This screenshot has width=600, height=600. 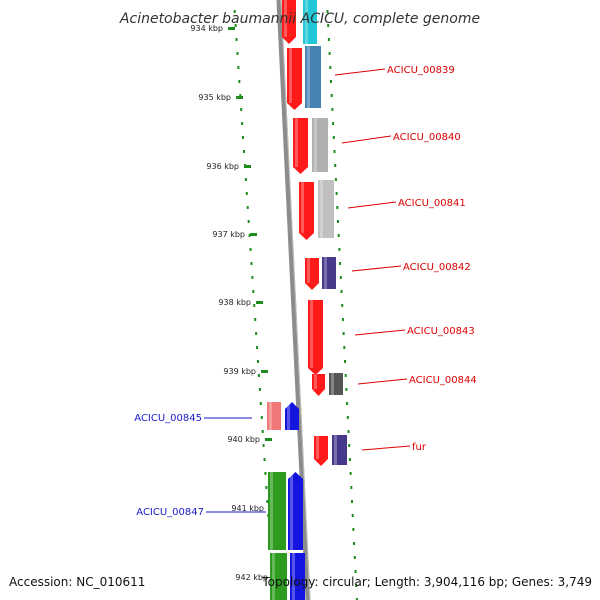 What do you see at coordinates (251, 577) in the screenshot?
I see `tick-label: 942 kbp` at bounding box center [251, 577].